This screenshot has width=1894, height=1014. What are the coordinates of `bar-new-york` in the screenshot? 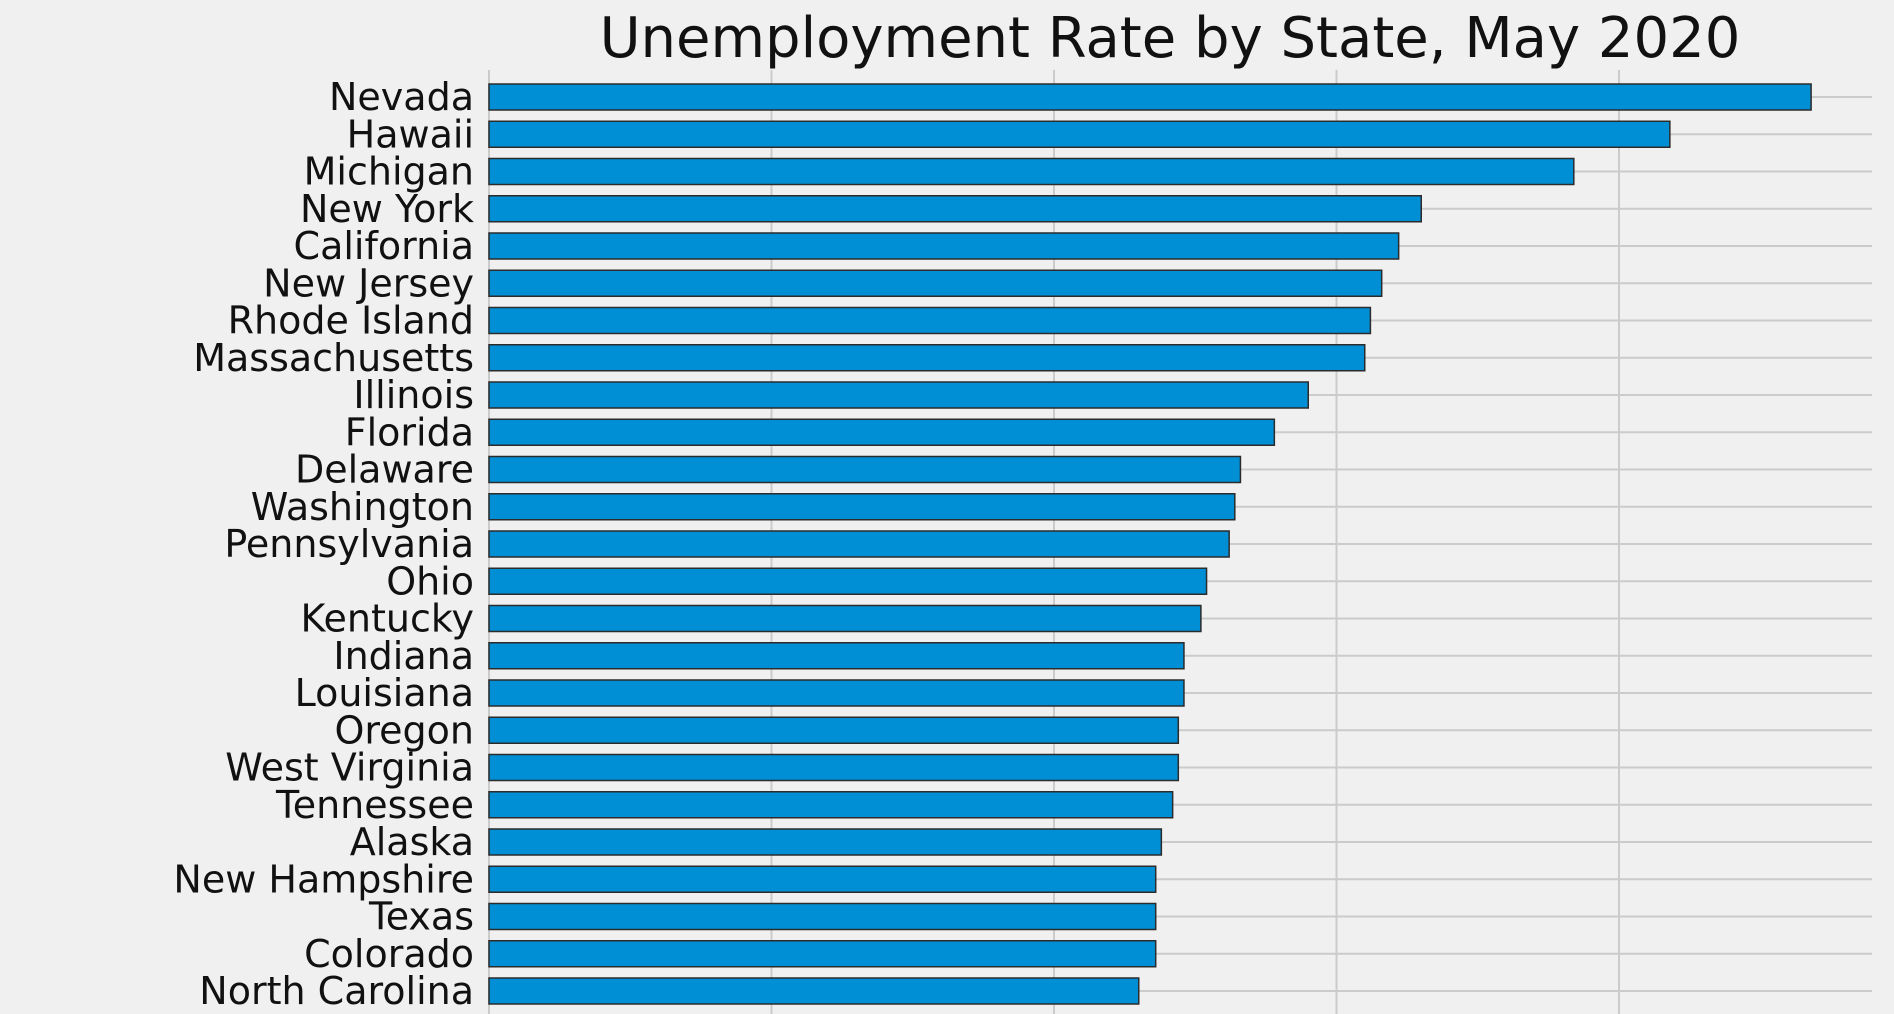 It's located at (955, 209).